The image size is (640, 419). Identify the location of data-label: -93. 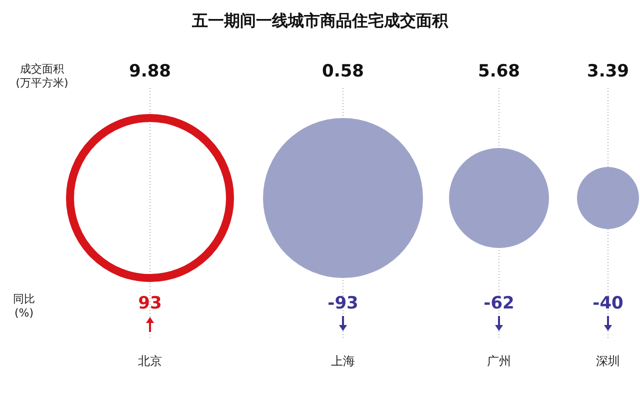
(343, 303).